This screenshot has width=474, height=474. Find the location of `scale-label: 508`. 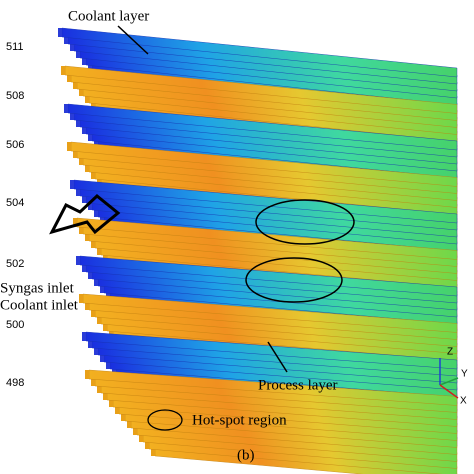

scale-label: 508 is located at coordinates (15, 96).